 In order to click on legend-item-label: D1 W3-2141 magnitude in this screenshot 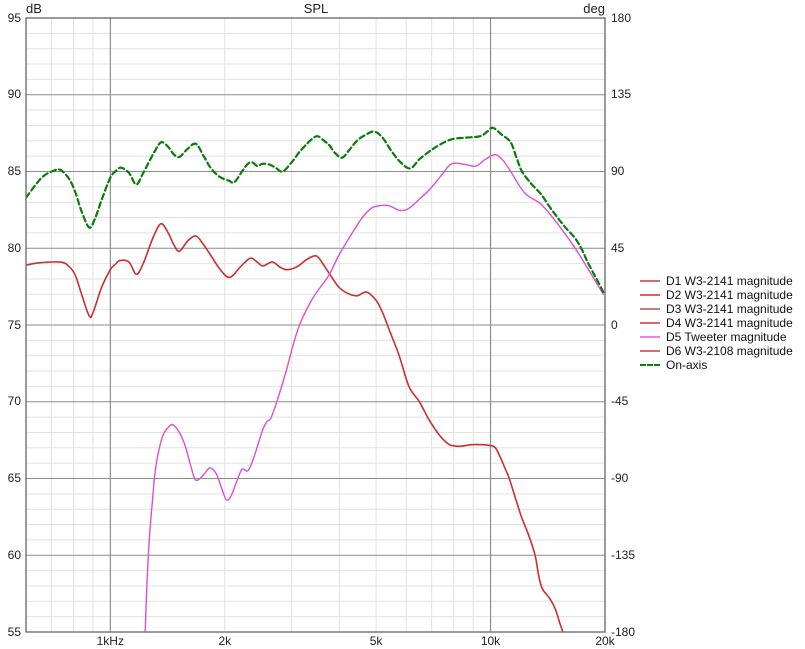, I will do `click(729, 281)`.